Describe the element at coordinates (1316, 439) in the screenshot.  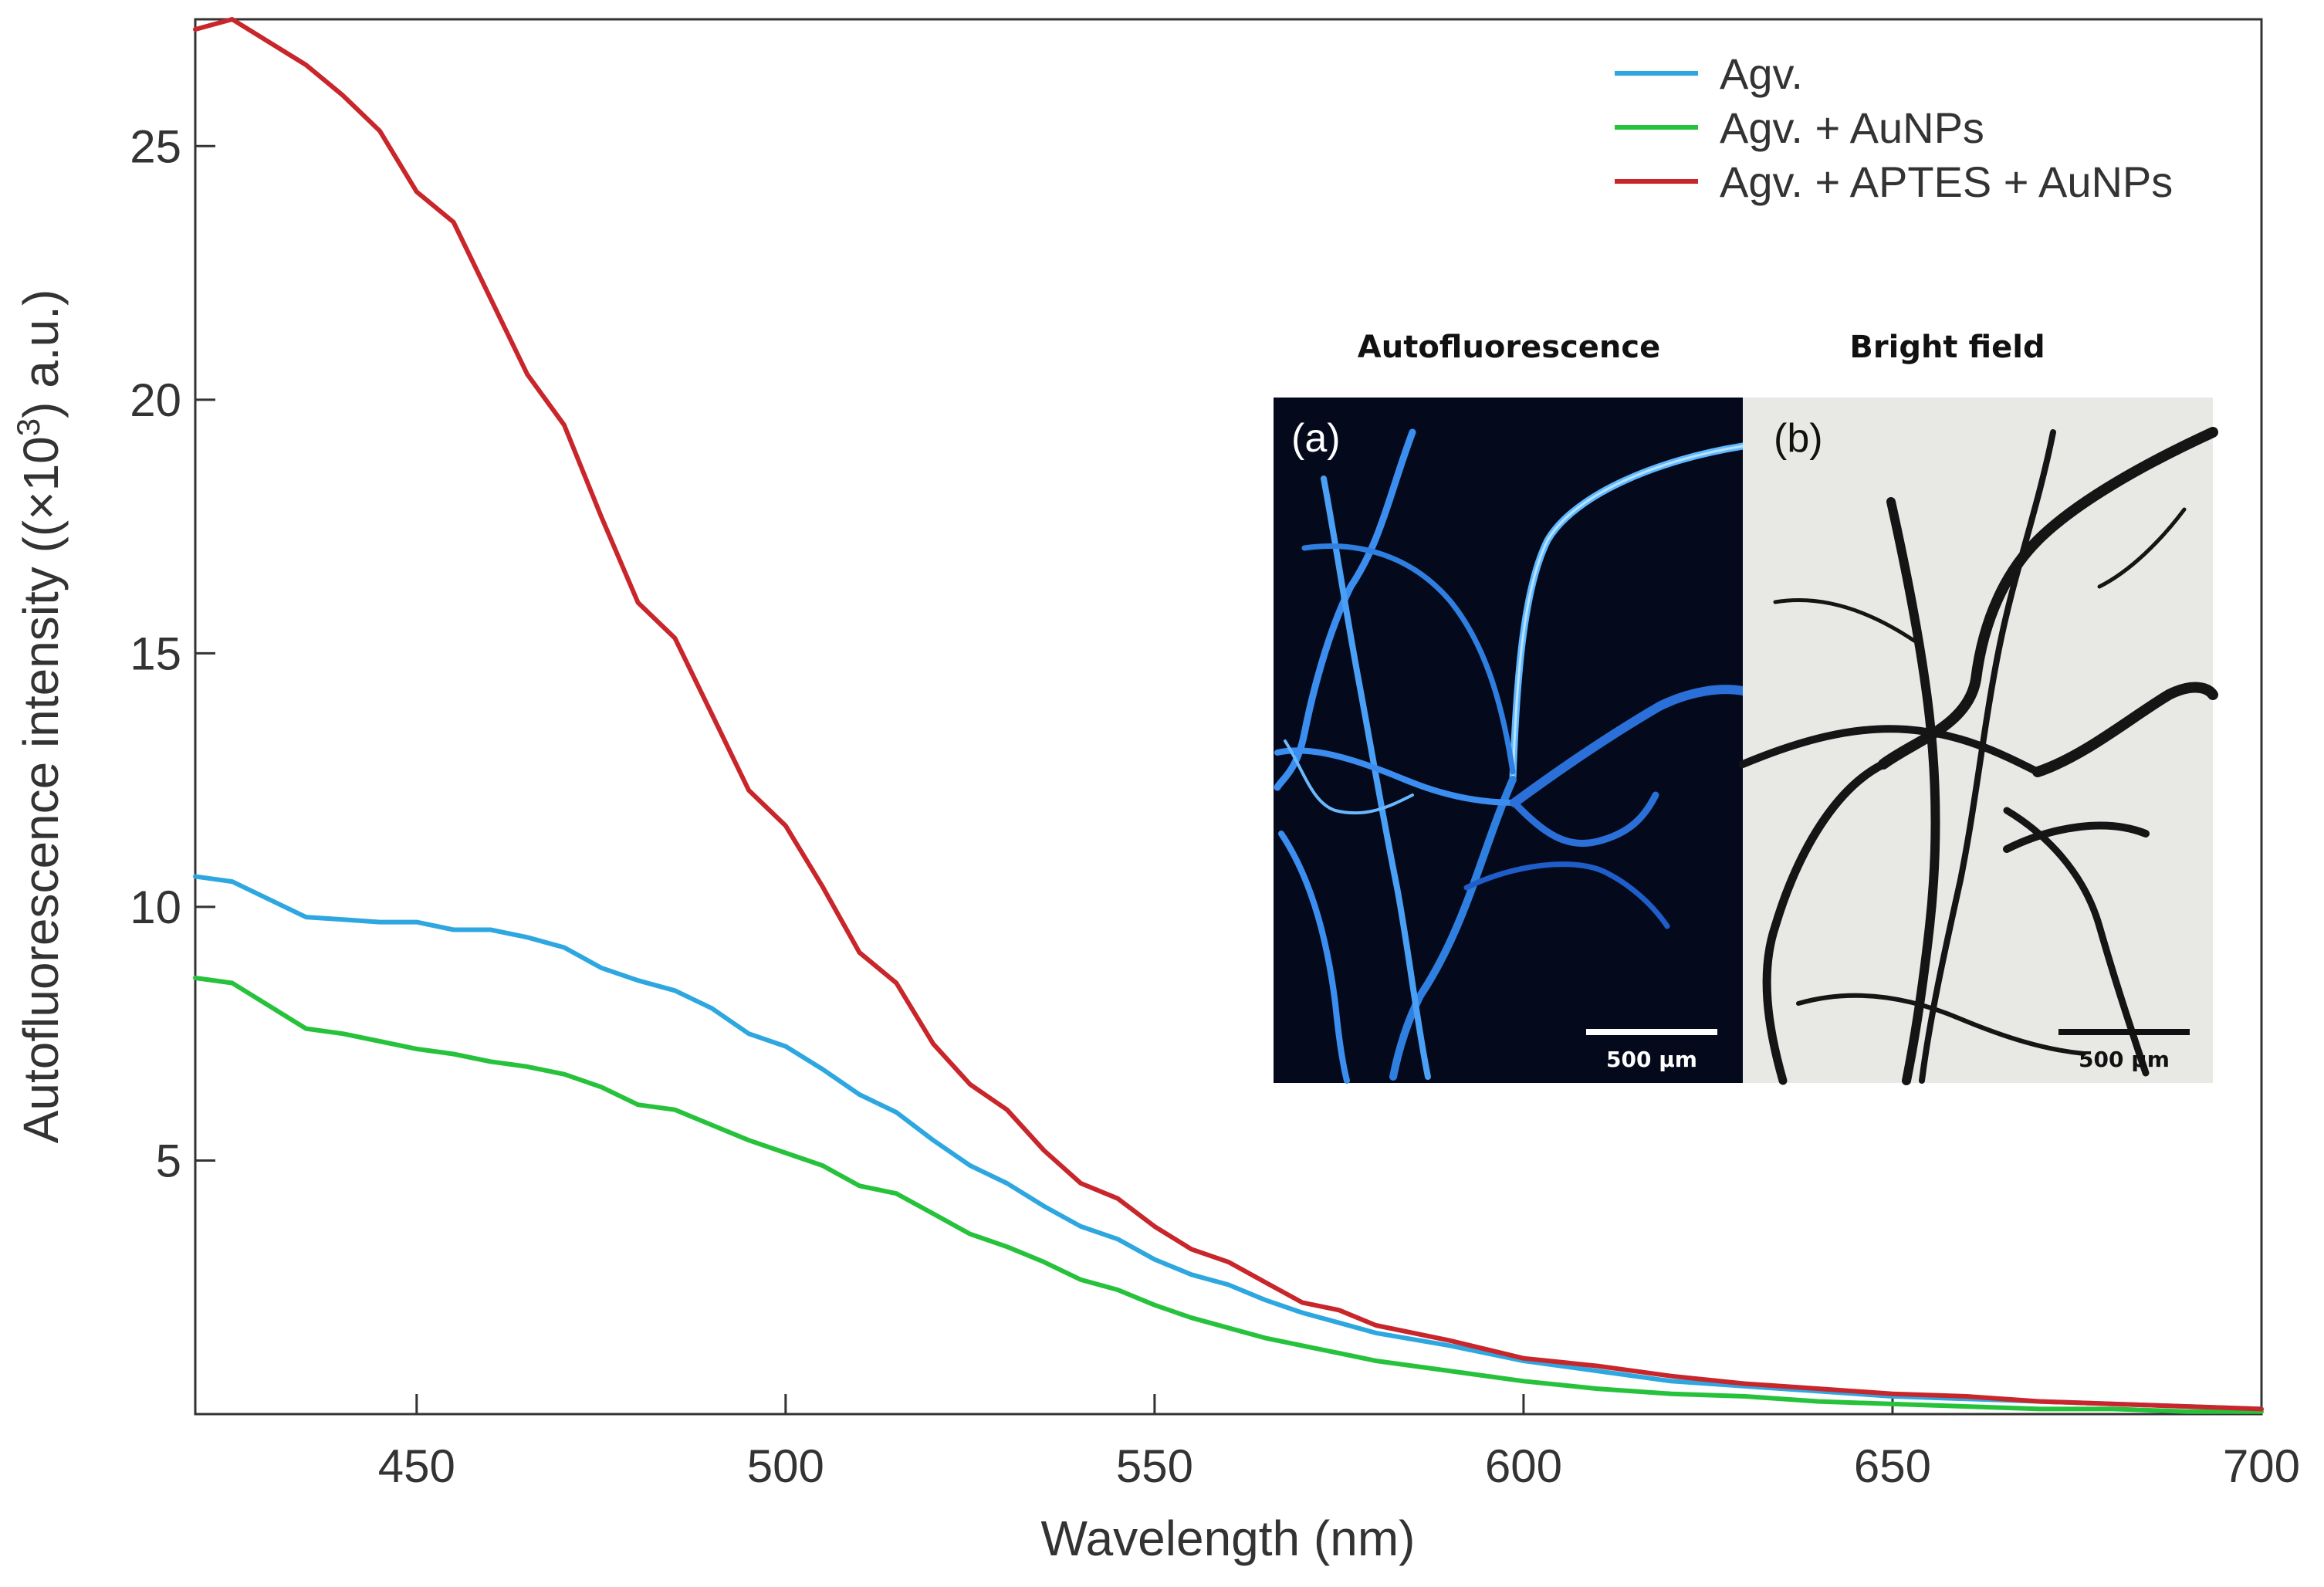
I see `panel-label-a: (a)` at that location.